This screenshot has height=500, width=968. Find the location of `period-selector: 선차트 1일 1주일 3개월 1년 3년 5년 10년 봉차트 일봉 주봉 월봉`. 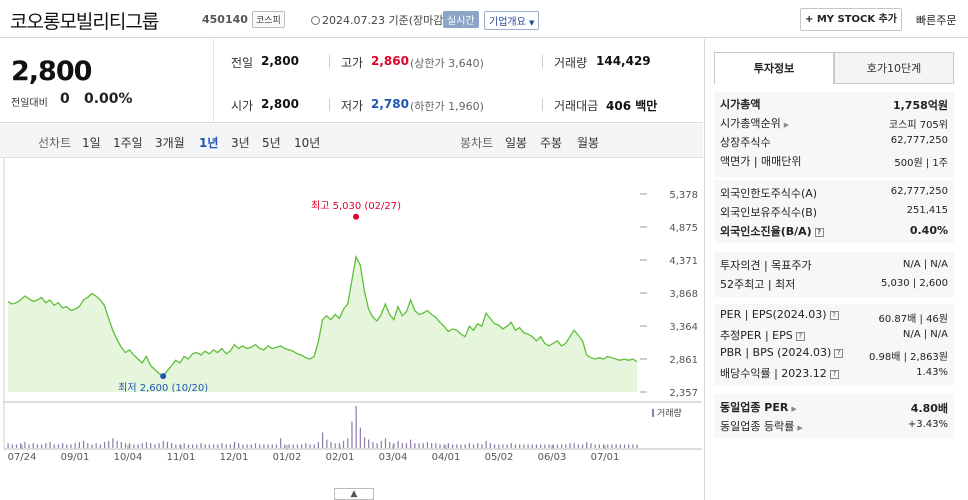

period-selector: 선차트 1일 1주일 3개월 1년 3년 5년 10년 봉차트 일봉 주봉 월봉 is located at coordinates (351, 141).